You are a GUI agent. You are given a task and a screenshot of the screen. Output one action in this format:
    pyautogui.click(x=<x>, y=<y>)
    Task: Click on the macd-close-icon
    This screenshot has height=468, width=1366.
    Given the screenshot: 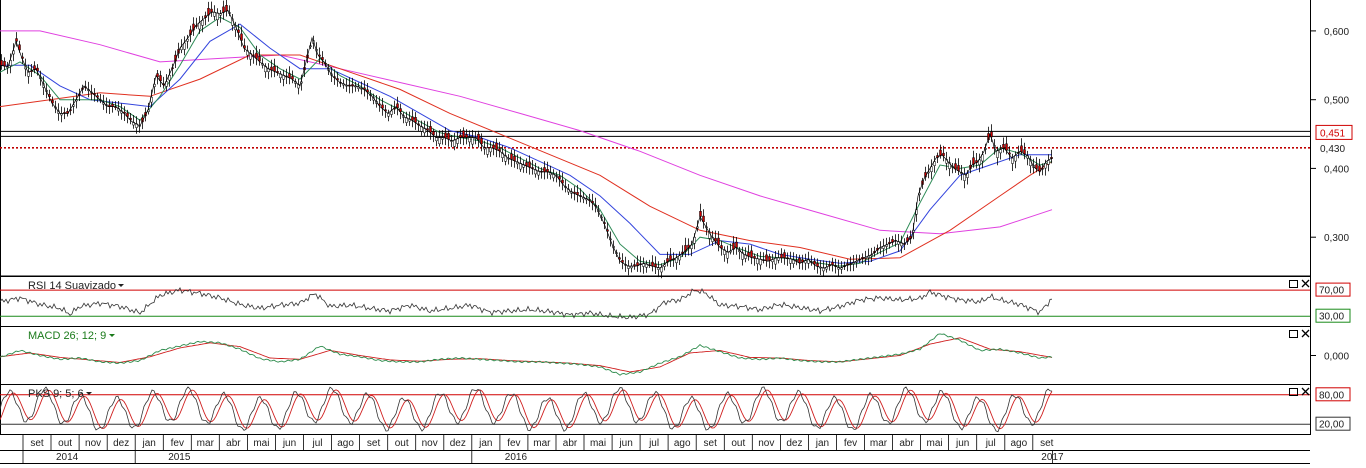 What is the action you would take?
    pyautogui.click(x=1305, y=333)
    